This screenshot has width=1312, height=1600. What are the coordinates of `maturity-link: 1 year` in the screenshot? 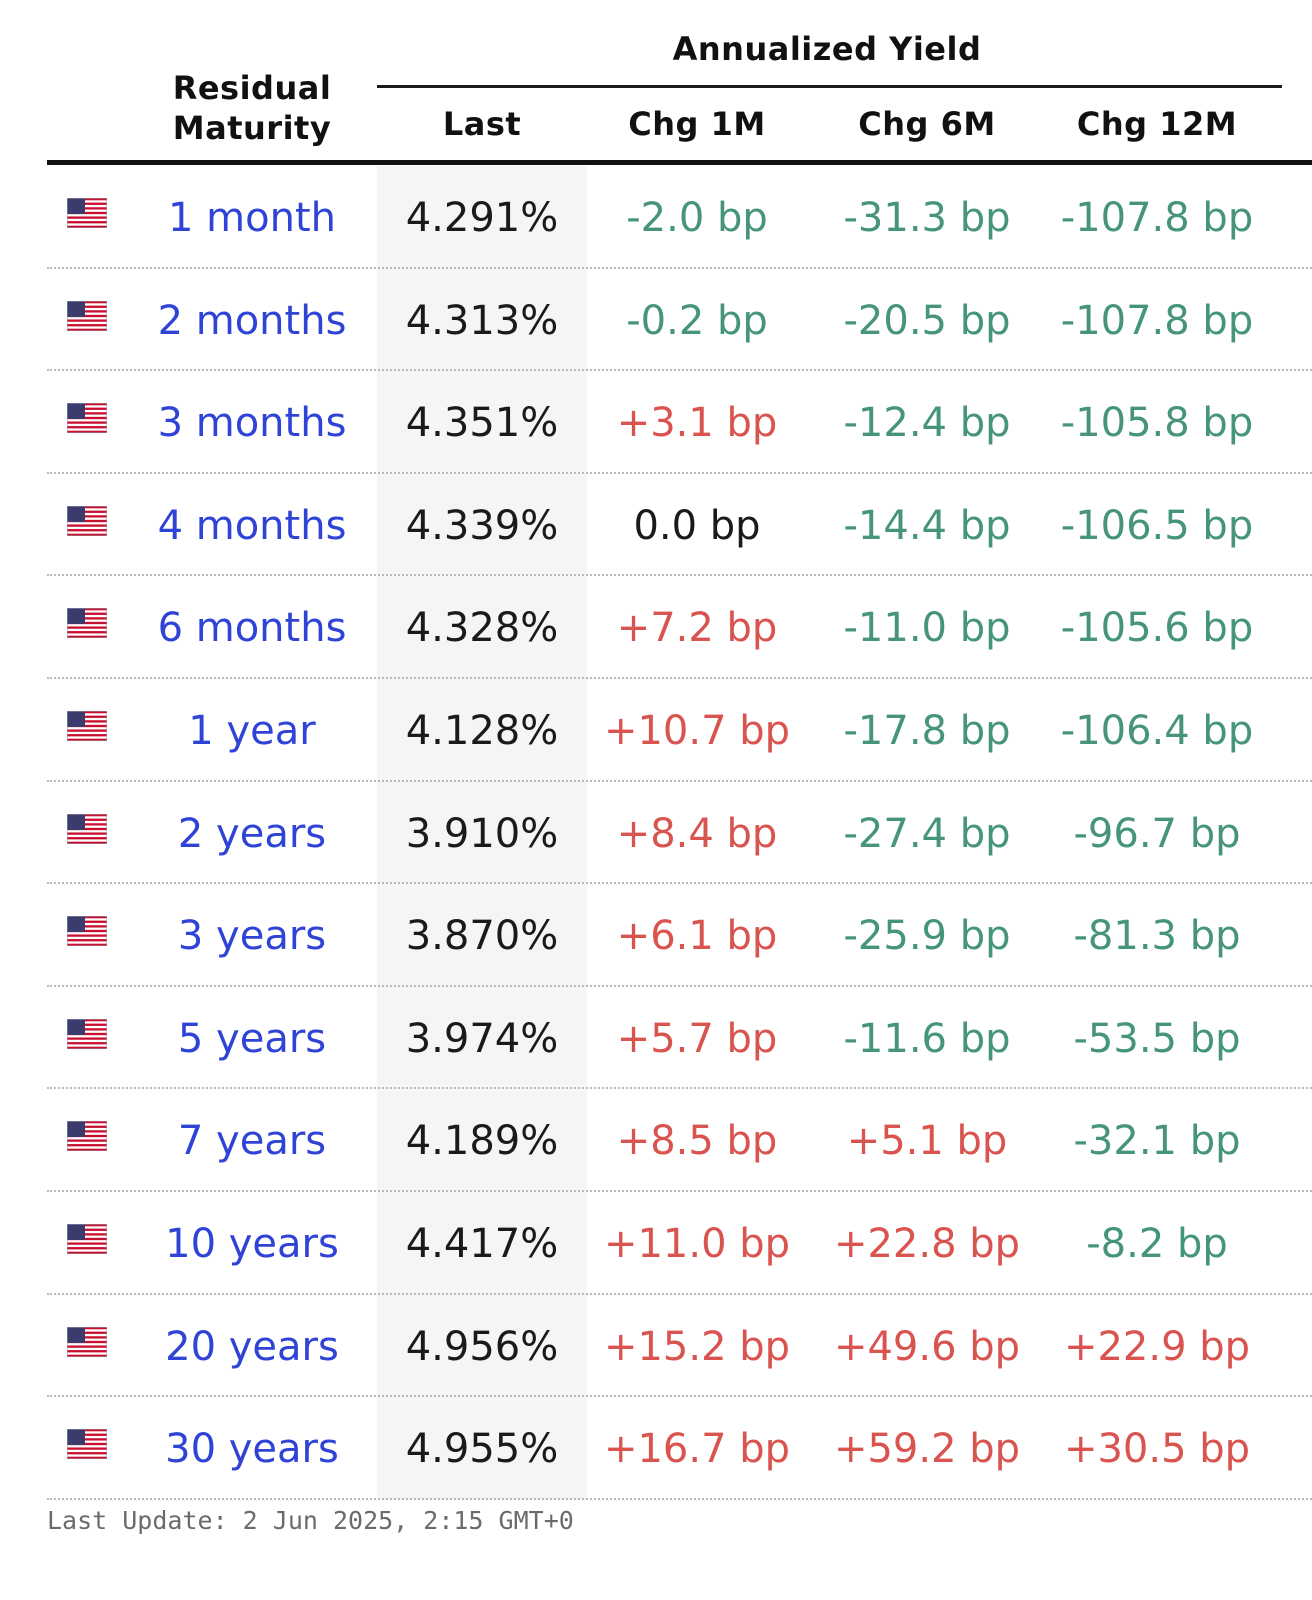 It's located at (252, 730).